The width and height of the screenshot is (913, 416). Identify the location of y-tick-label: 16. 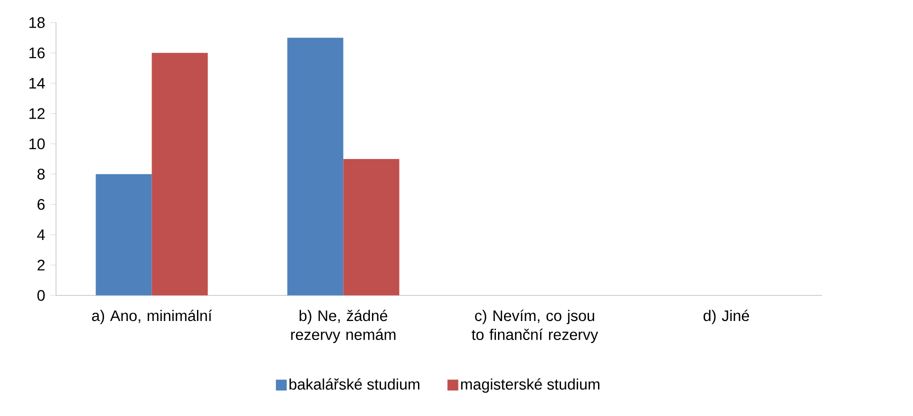
(37, 53).